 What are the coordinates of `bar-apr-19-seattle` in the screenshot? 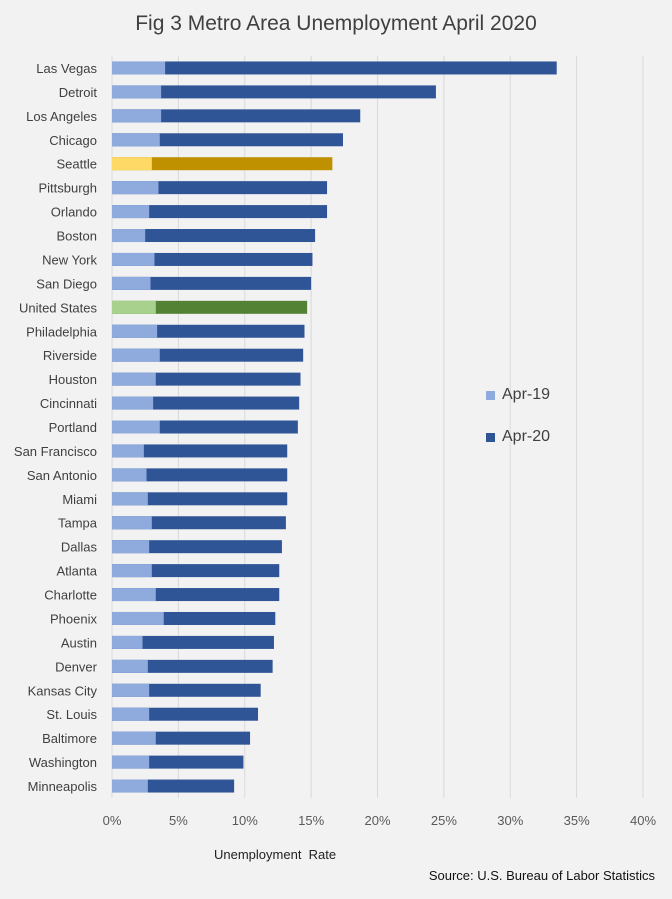 It's located at (132, 164).